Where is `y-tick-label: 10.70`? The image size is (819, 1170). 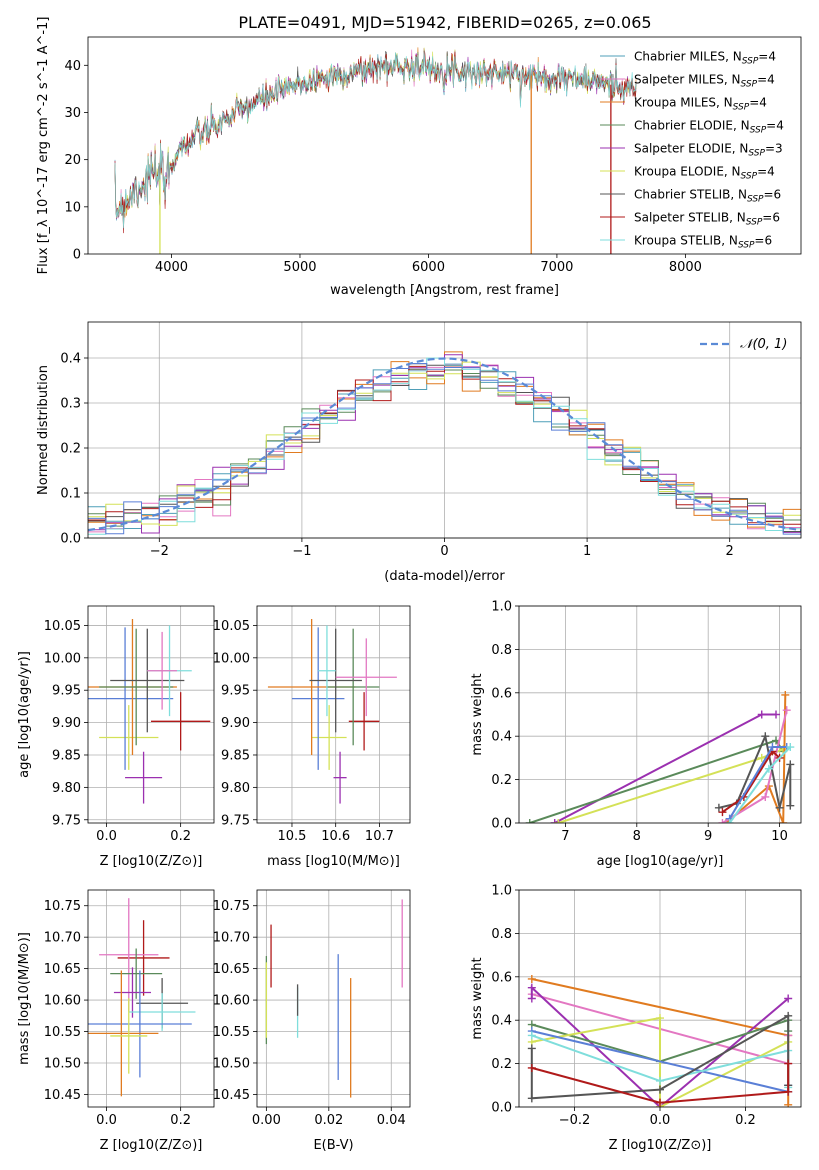
y-tick-label: 10.70 is located at coordinates (231, 938).